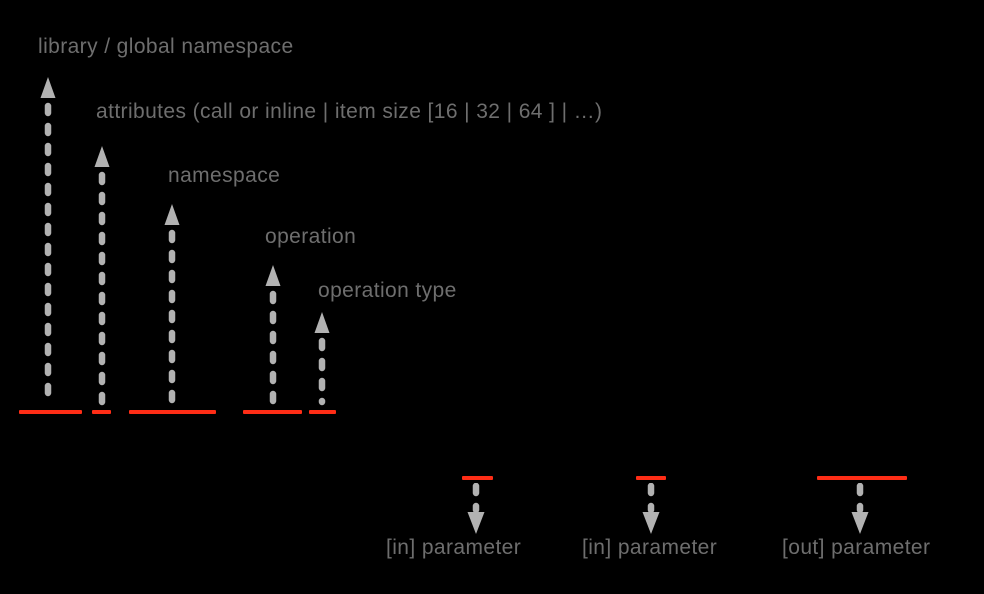 Image resolution: width=984 pixels, height=594 pixels. I want to click on label-namespace: namespace, so click(224, 175).